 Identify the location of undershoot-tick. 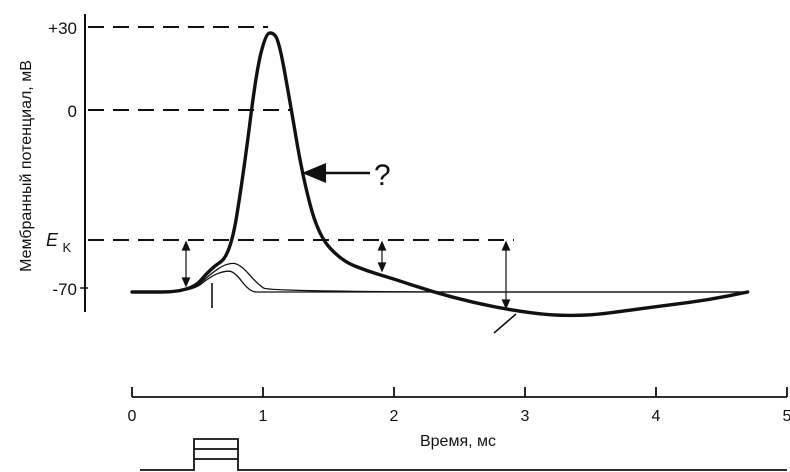
(505, 323).